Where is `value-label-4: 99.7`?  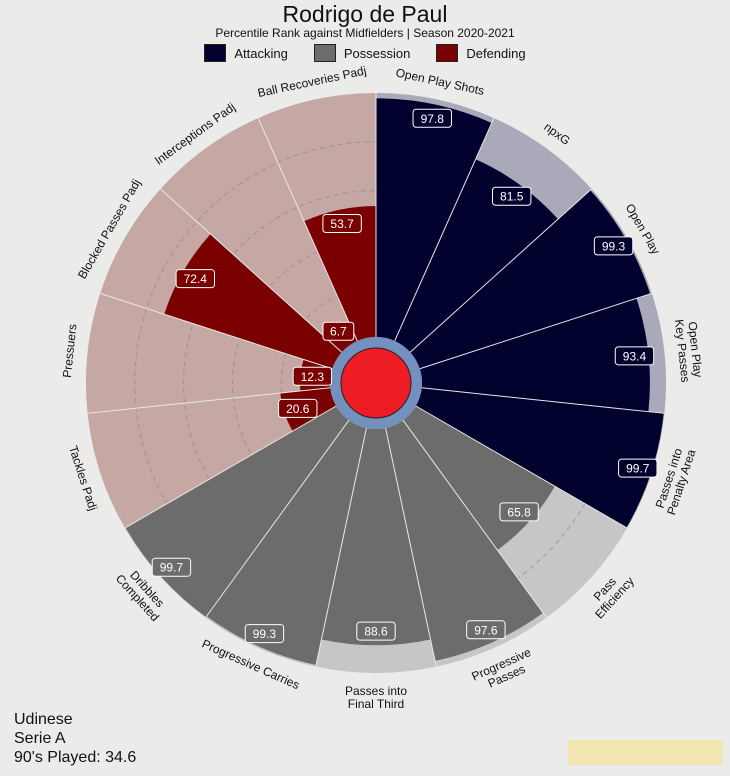
value-label-4: 99.7 is located at coordinates (638, 469).